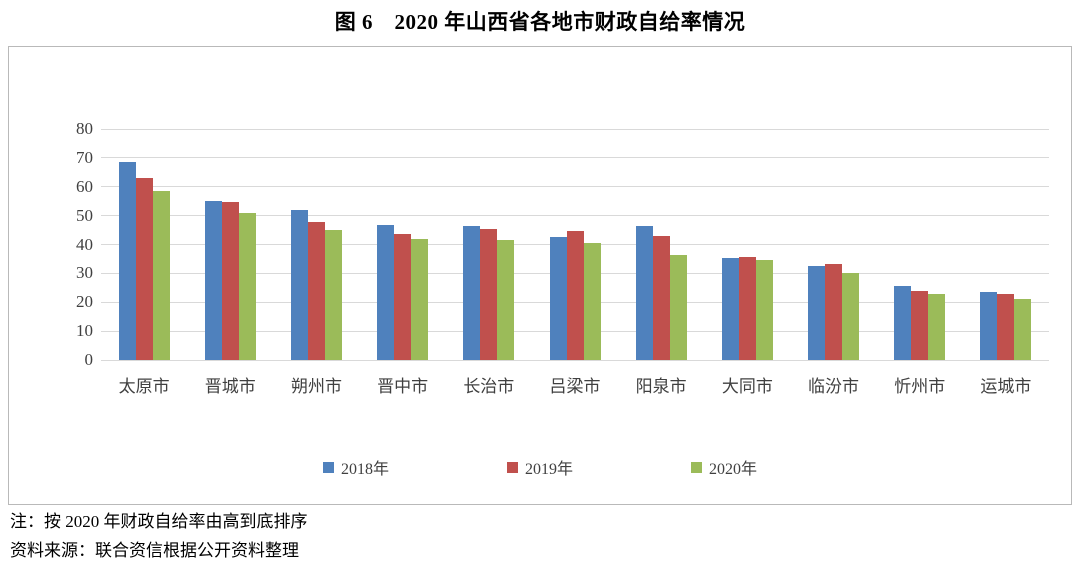 The height and width of the screenshot is (572, 1080). What do you see at coordinates (89, 359) in the screenshot?
I see `y-tick-label-0: 0` at bounding box center [89, 359].